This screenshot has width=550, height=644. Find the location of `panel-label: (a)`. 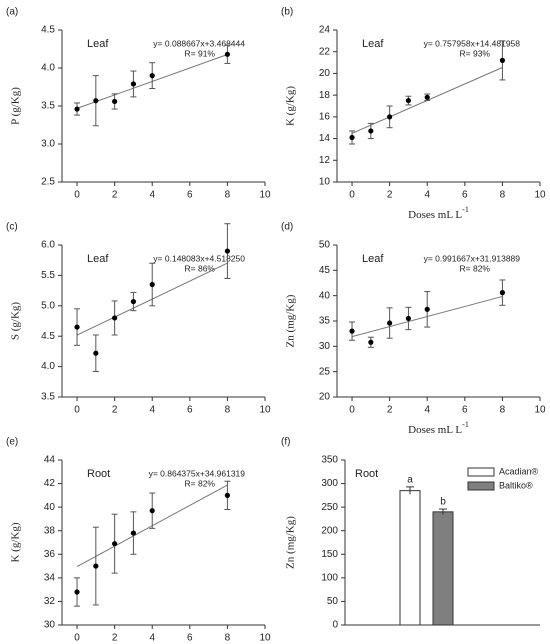

panel-label: (a) is located at coordinates (12, 12).